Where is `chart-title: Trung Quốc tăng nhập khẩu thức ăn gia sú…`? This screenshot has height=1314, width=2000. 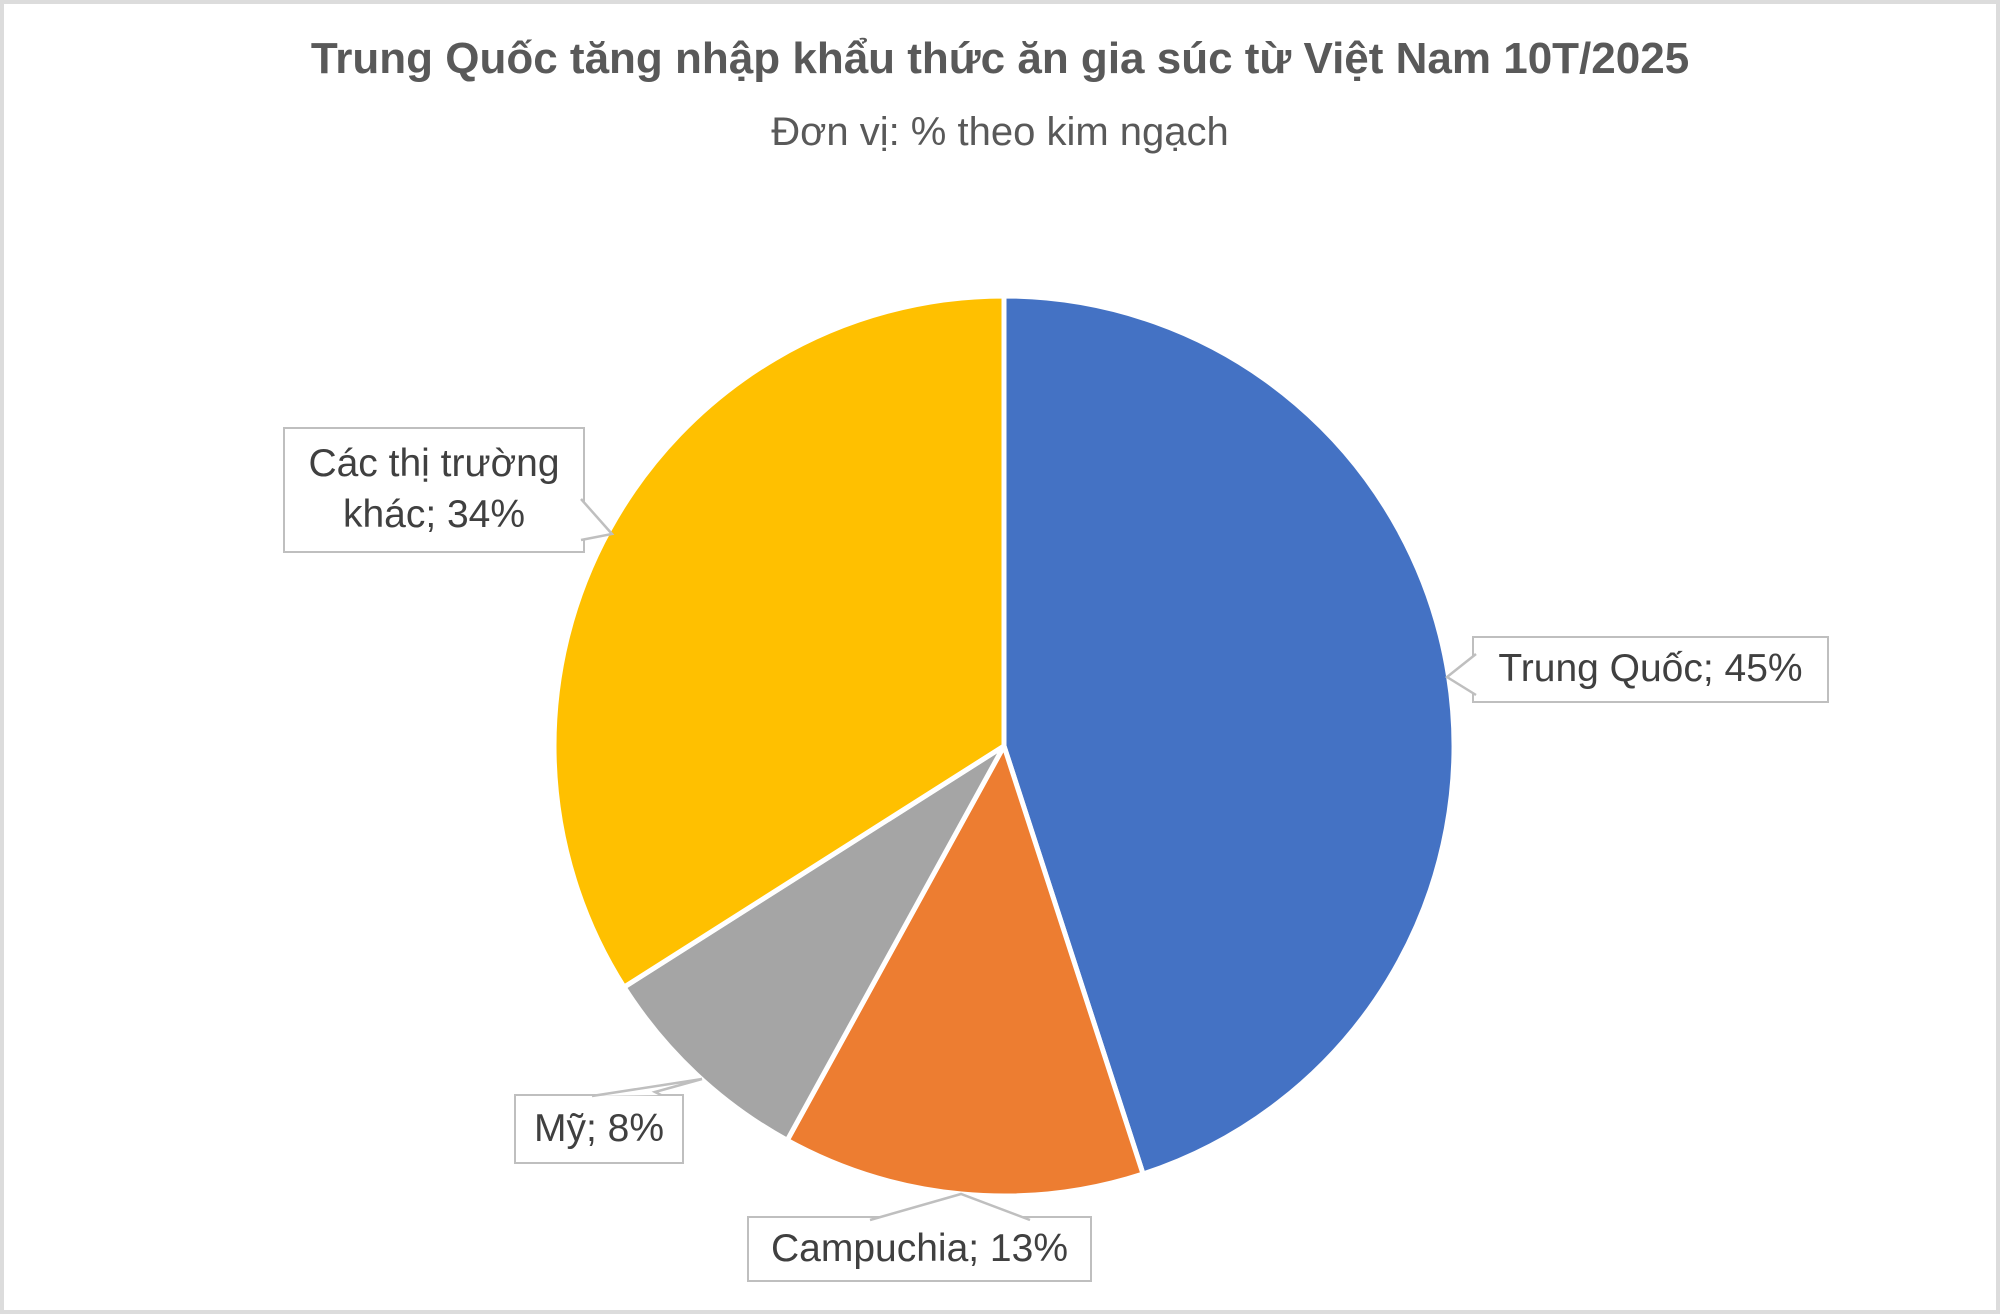 chart-title: Trung Quốc tăng nhập khẩu thức ăn gia sú… is located at coordinates (1000, 58).